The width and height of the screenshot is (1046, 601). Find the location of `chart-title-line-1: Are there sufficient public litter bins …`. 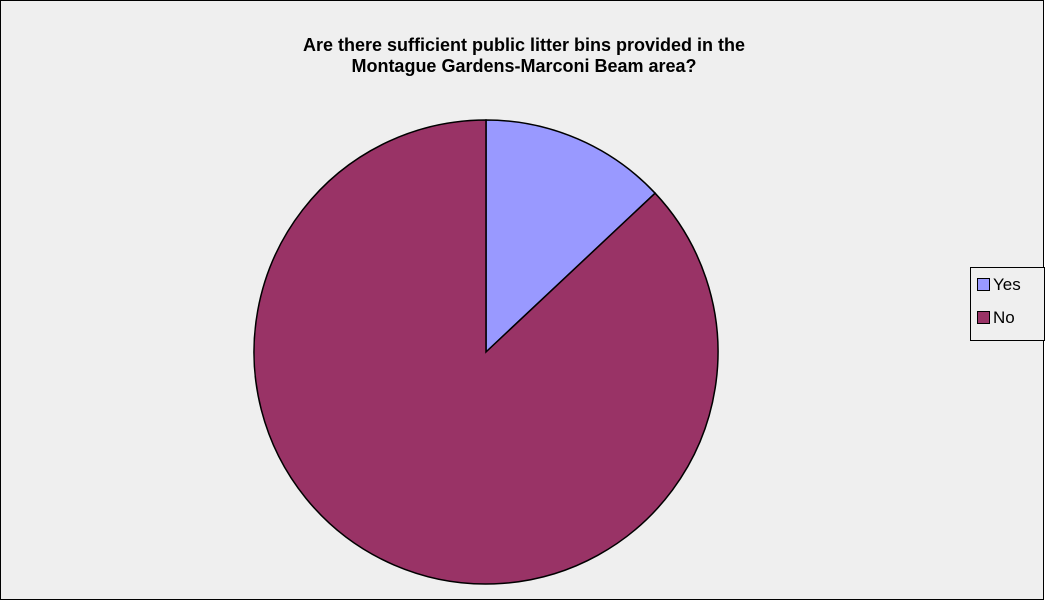

chart-title-line-1: Are there sufficient public litter bins … is located at coordinates (524, 45).